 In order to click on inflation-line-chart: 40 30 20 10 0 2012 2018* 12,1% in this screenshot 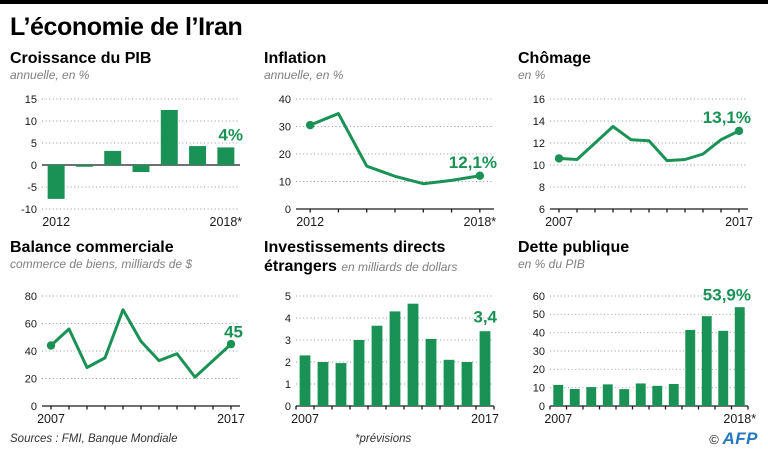, I will do `click(388, 161)`.